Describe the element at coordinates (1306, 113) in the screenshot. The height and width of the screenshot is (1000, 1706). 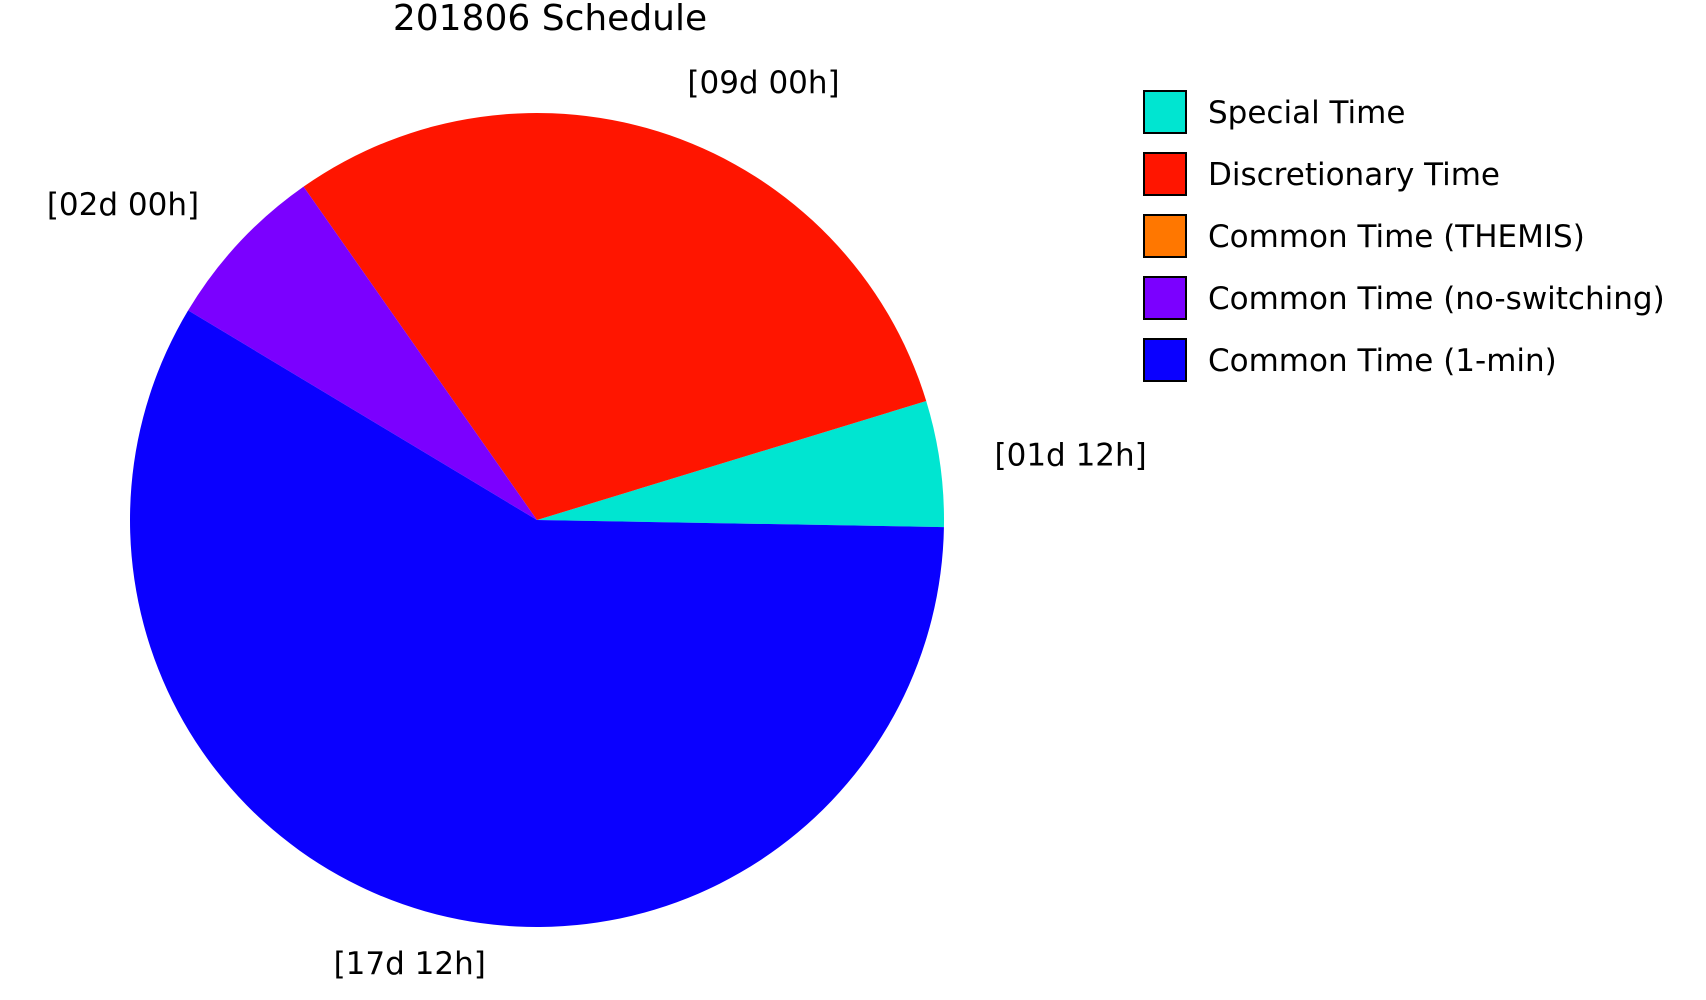
I see `legend-label: Special Time` at that location.